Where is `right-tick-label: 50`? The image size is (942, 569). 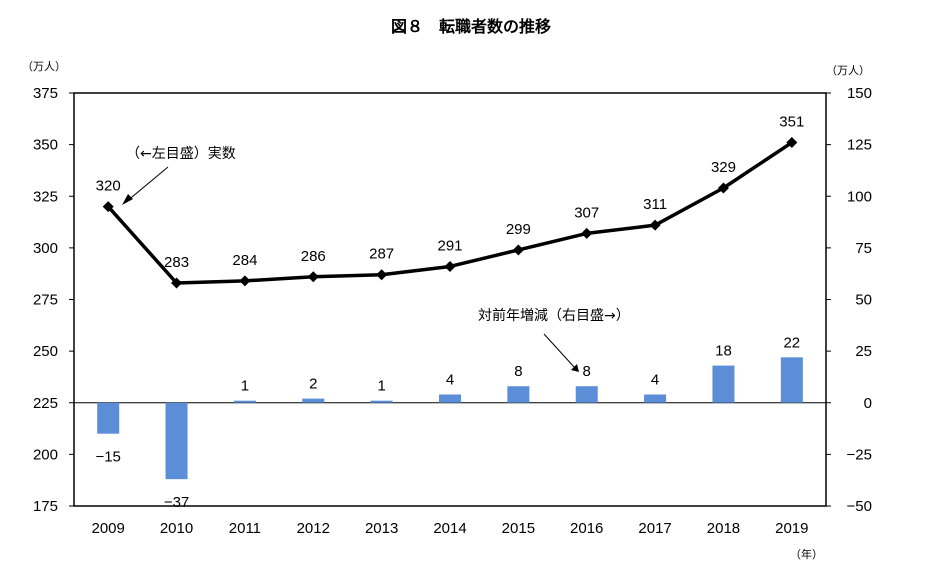 right-tick-label: 50 is located at coordinates (863, 300).